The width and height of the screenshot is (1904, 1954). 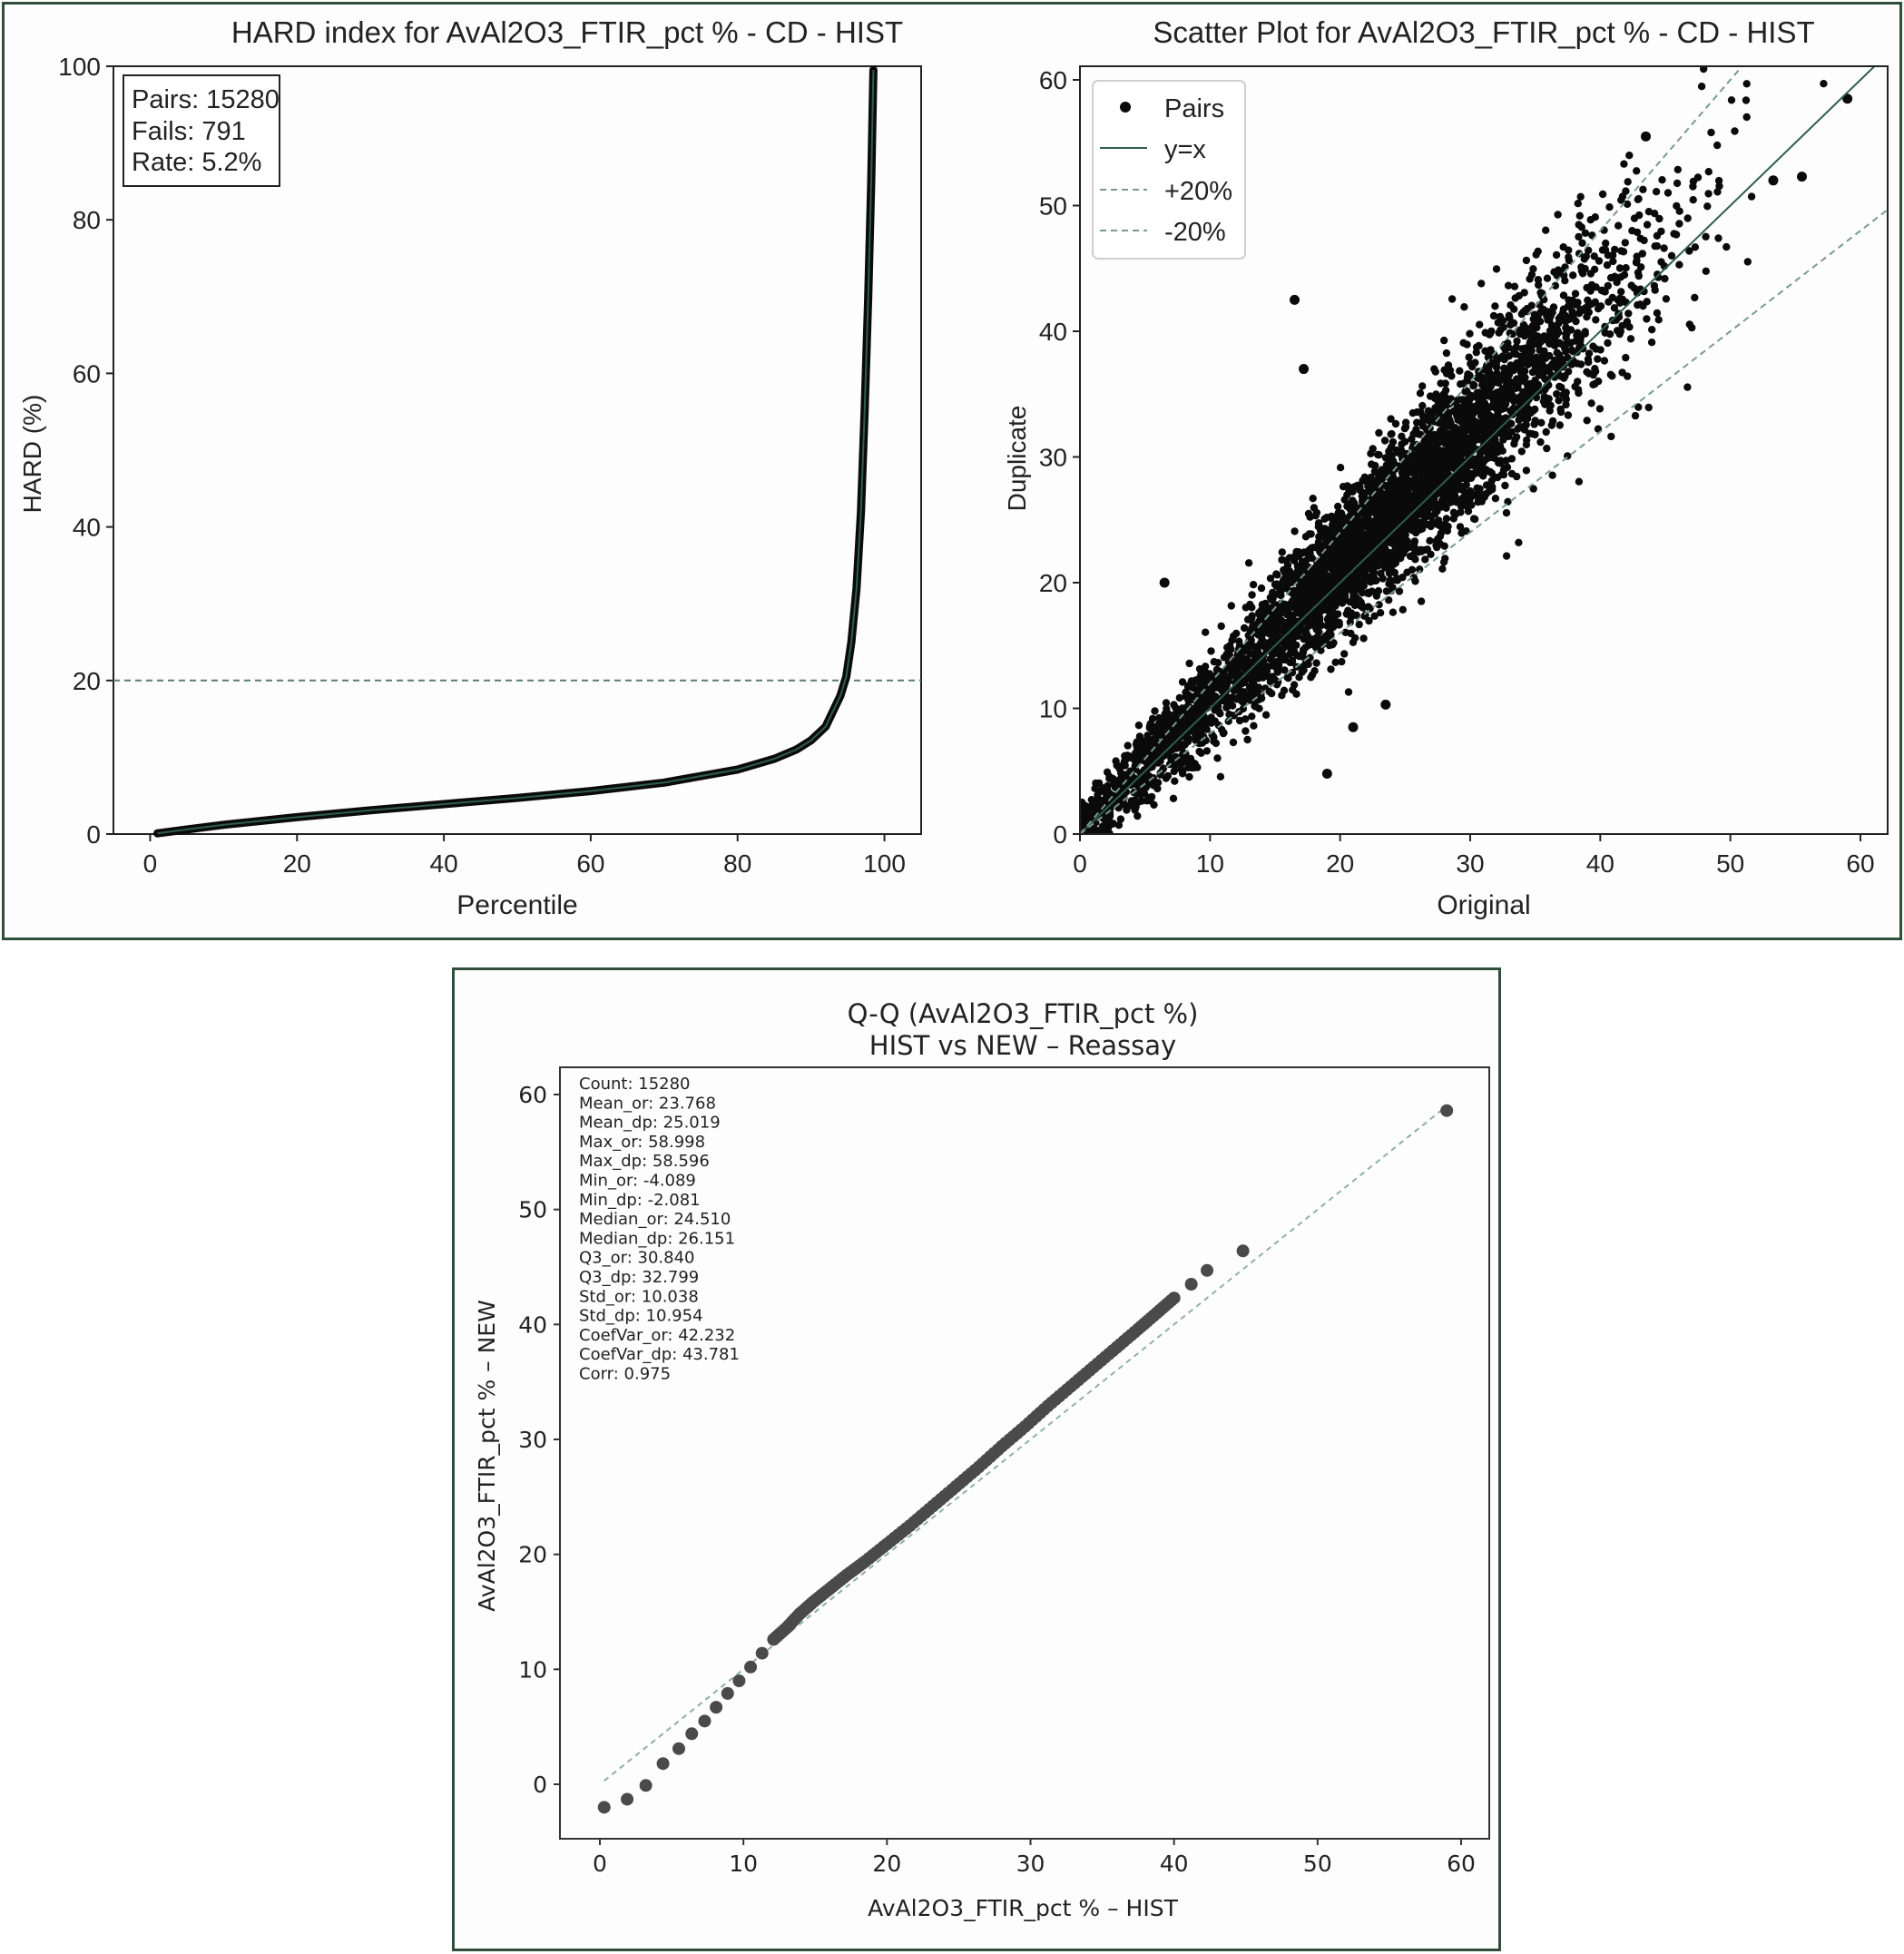 What do you see at coordinates (93, 834) in the screenshot?
I see `hard-y-tick-label: 0` at bounding box center [93, 834].